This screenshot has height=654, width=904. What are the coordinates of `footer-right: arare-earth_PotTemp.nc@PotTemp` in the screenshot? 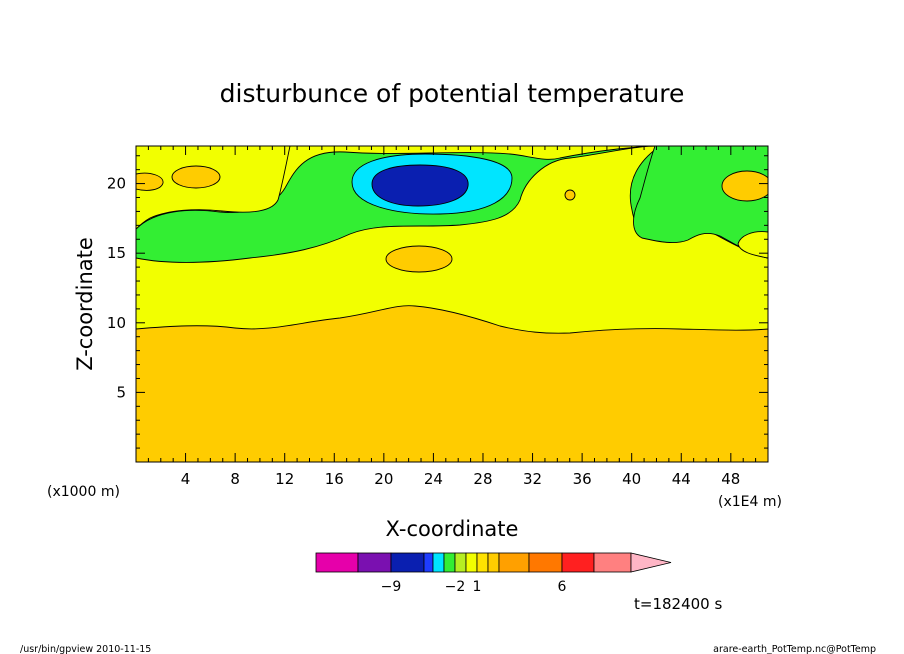 It's located at (794, 649).